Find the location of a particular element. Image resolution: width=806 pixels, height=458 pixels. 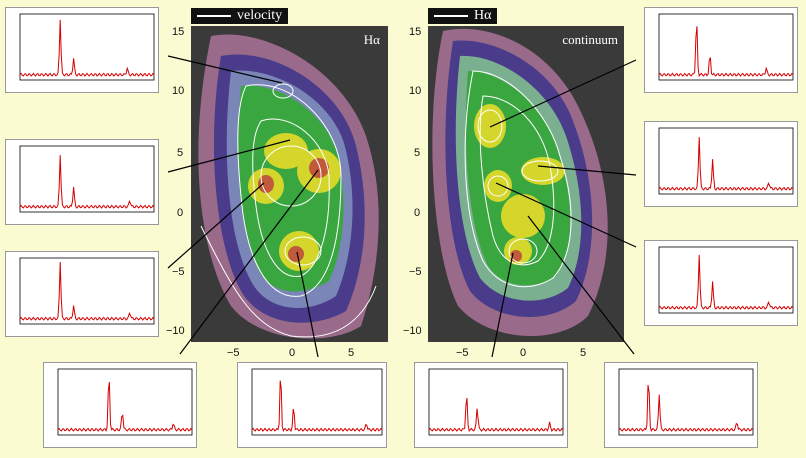

velocity-legend: velocity is located at coordinates (240, 16).